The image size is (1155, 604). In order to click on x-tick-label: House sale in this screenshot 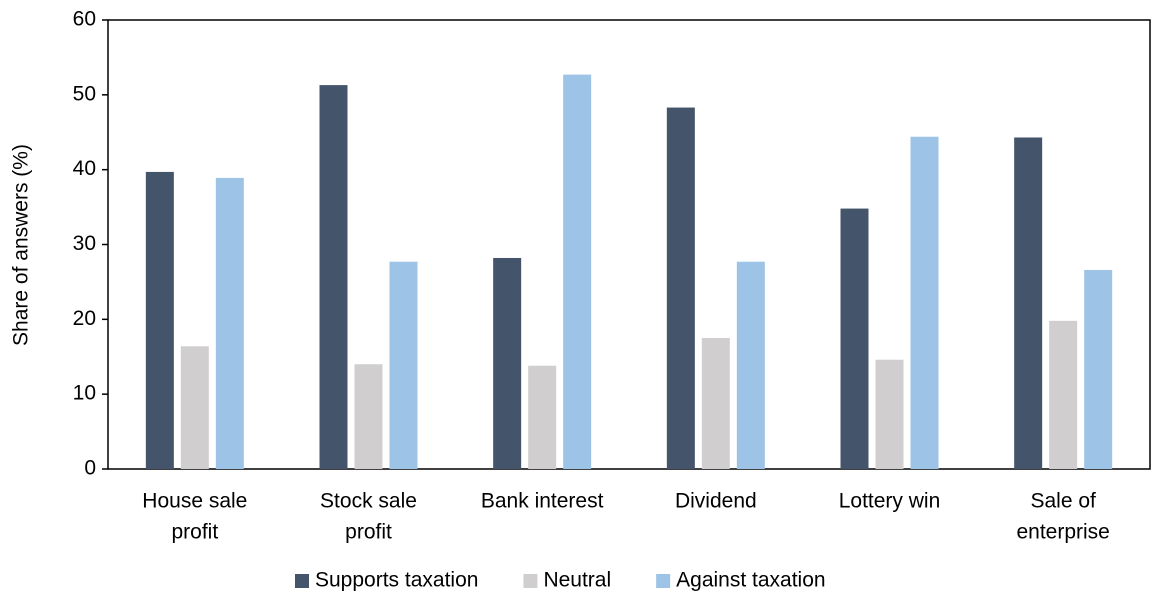, I will do `click(194, 501)`.